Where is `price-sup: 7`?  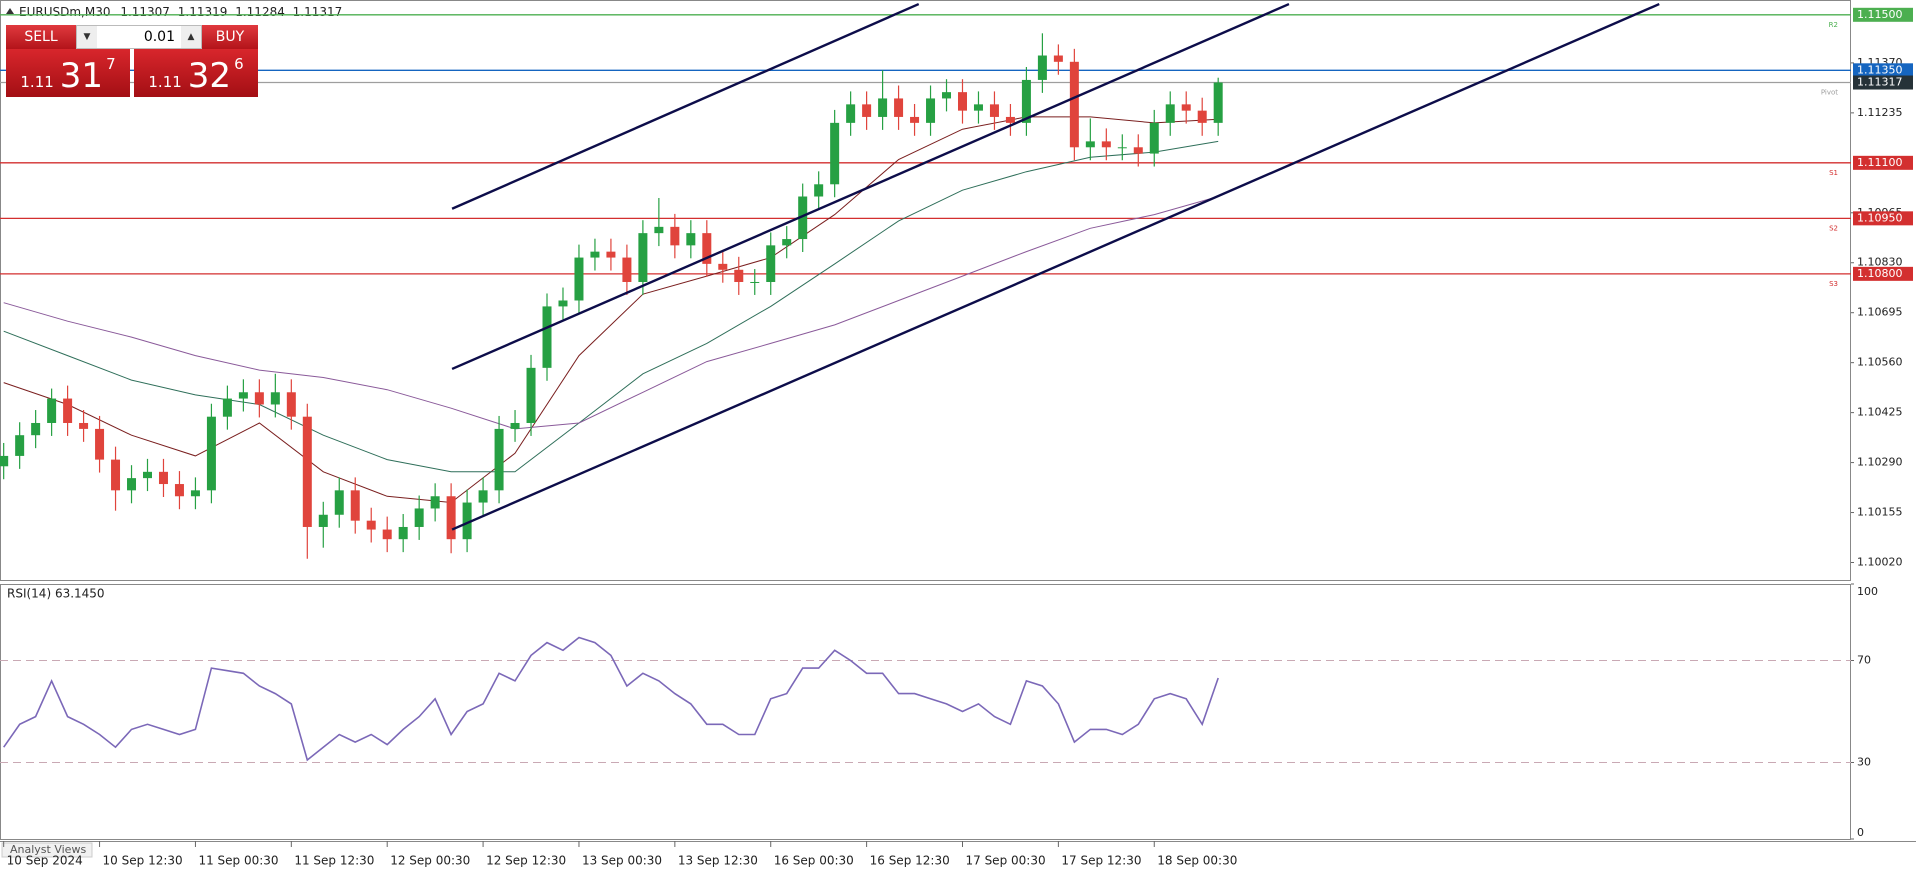 price-sup: 7 is located at coordinates (111, 64).